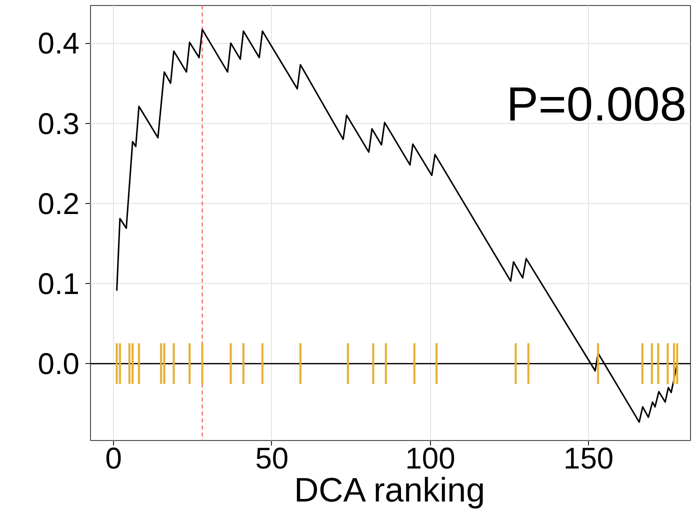 The height and width of the screenshot is (512, 699). Describe the element at coordinates (272, 459) in the screenshot. I see `x-tick-label: 50` at that location.